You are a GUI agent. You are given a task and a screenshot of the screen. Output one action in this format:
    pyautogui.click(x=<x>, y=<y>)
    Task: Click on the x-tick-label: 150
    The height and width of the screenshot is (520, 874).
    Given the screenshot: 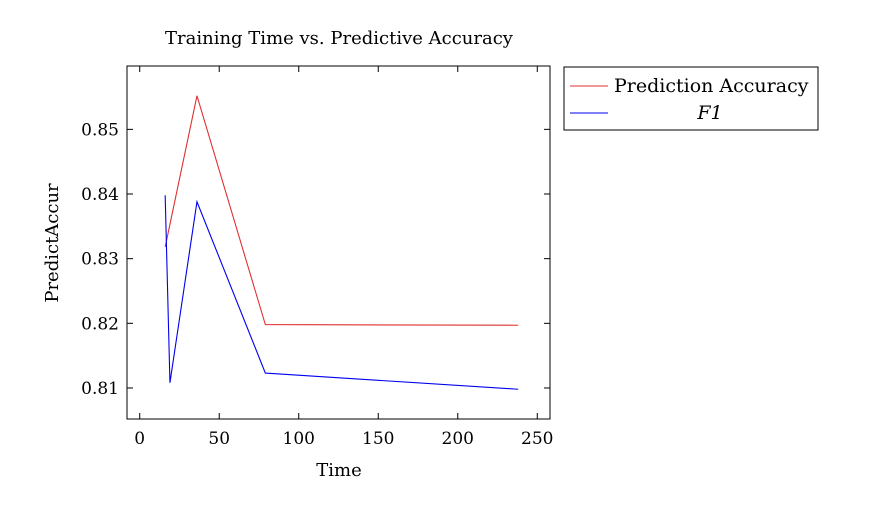 What is the action you would take?
    pyautogui.click(x=378, y=439)
    